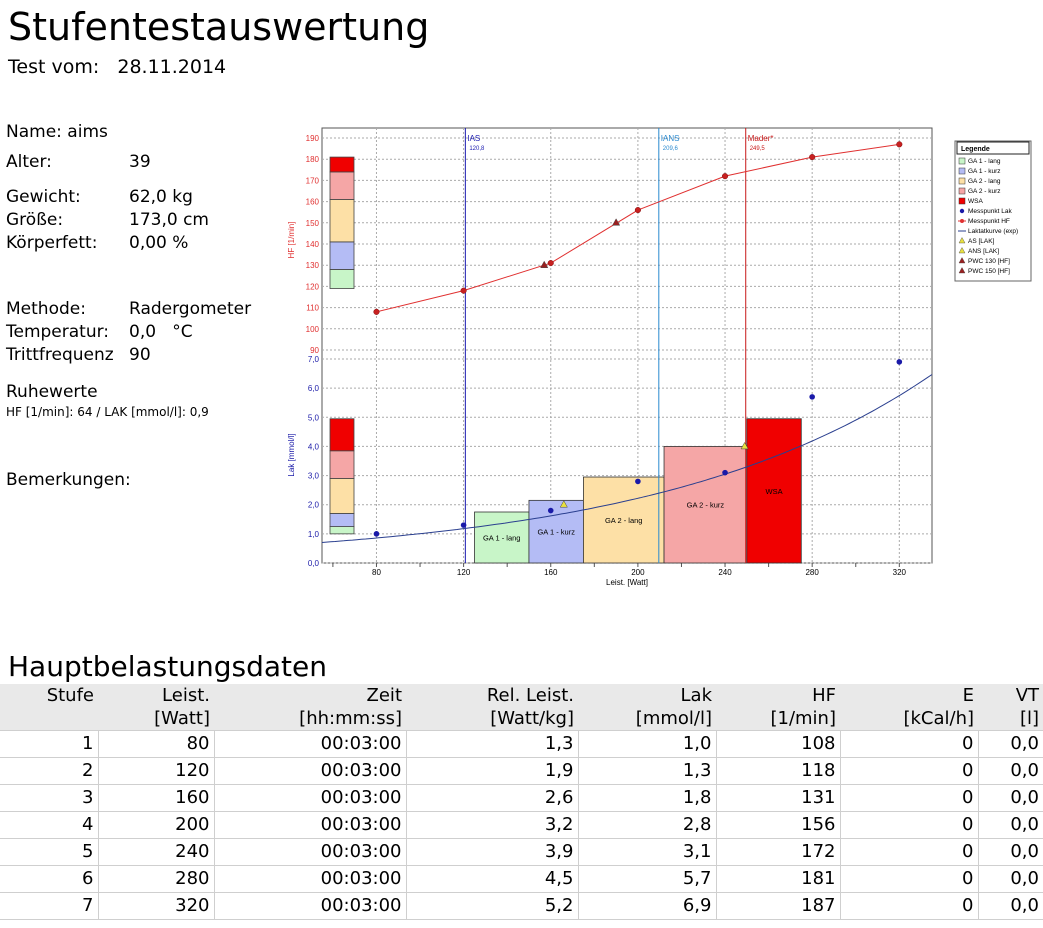 The height and width of the screenshot is (928, 1043). What do you see at coordinates (993, 148) in the screenshot?
I see `legend-title-box` at bounding box center [993, 148].